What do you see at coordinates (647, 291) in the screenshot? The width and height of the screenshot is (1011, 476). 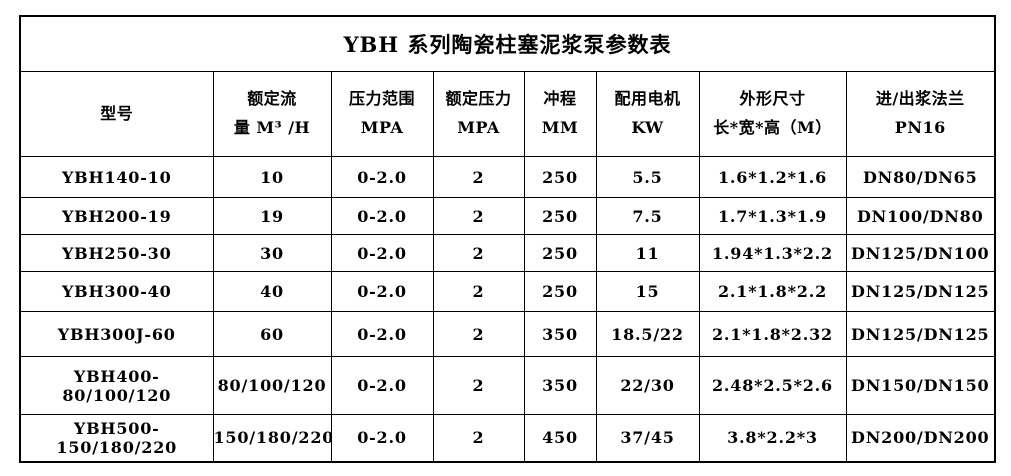 I see `cell-motor: 15` at bounding box center [647, 291].